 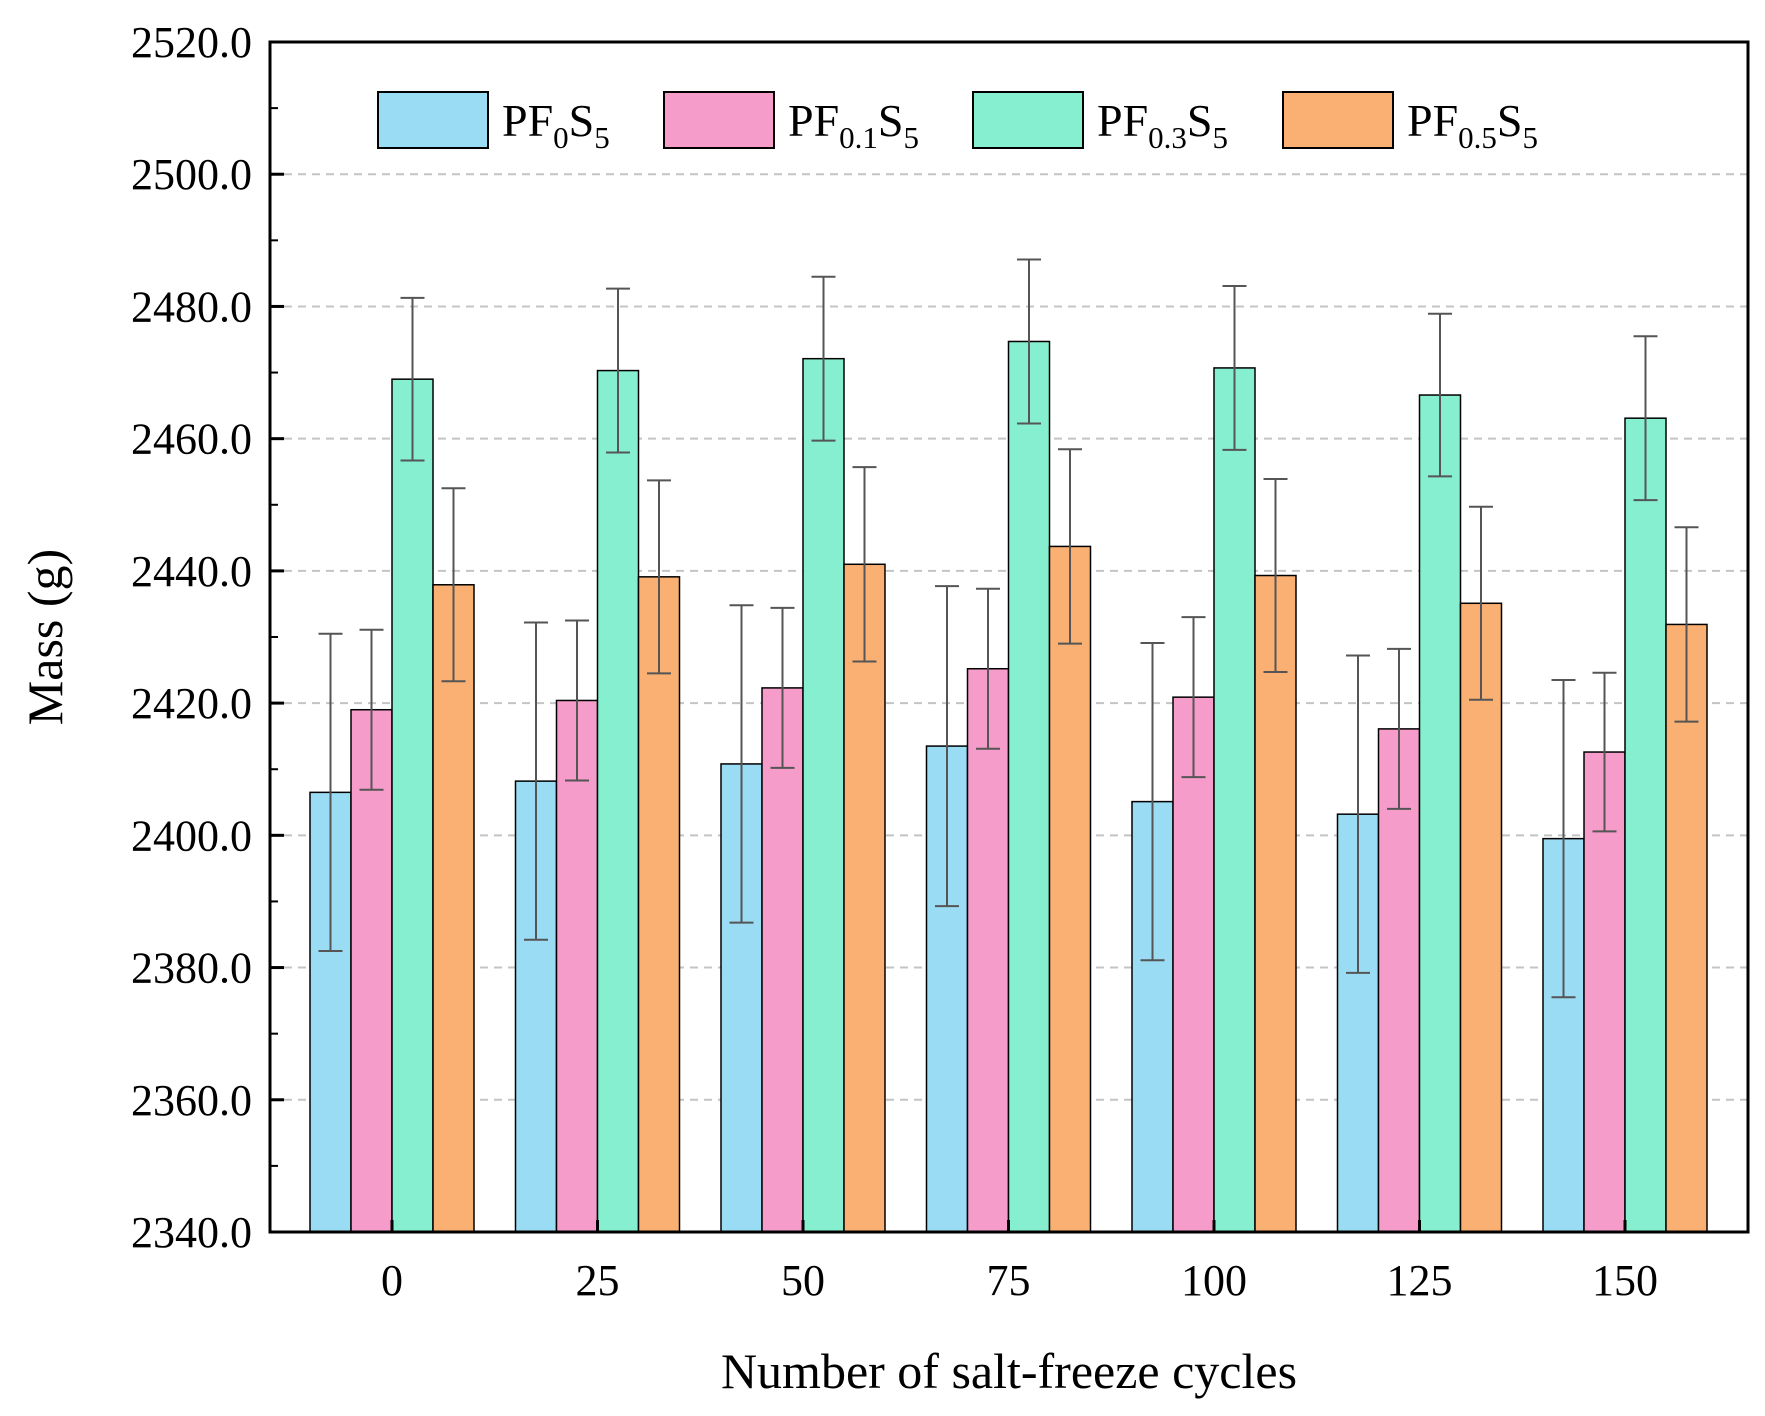 I want to click on x-tick-label: 0, so click(x=392, y=1280).